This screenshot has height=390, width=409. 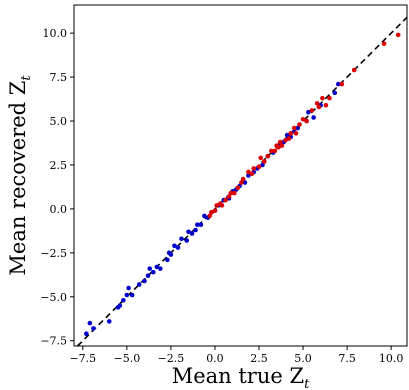 I want to click on y-tick-label: 5.0, so click(x=59, y=121).